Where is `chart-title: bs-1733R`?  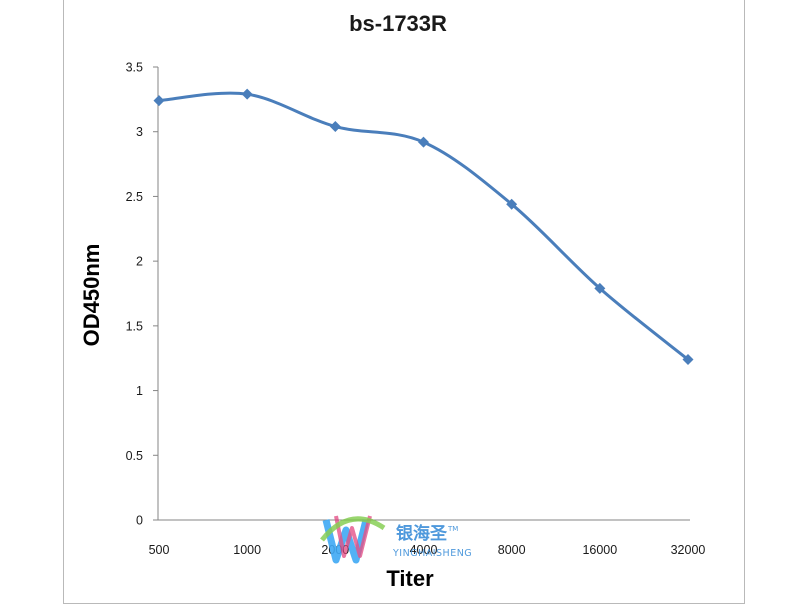 chart-title: bs-1733R is located at coordinates (398, 23).